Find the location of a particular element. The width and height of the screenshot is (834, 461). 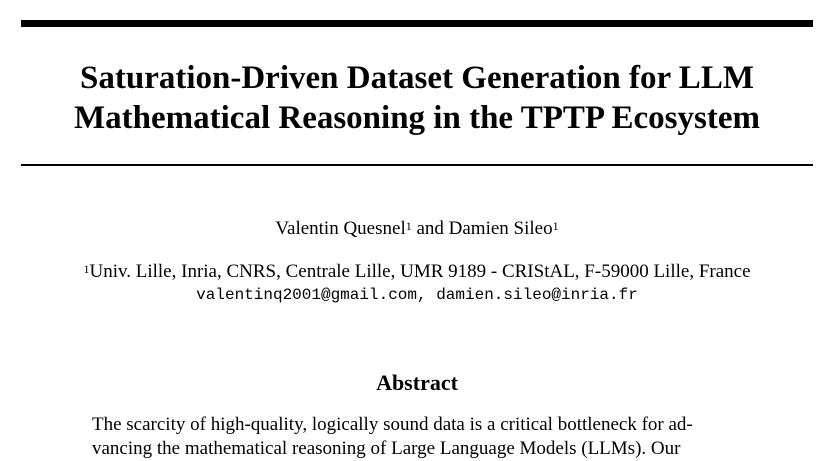

bottom-rule is located at coordinates (417, 165).